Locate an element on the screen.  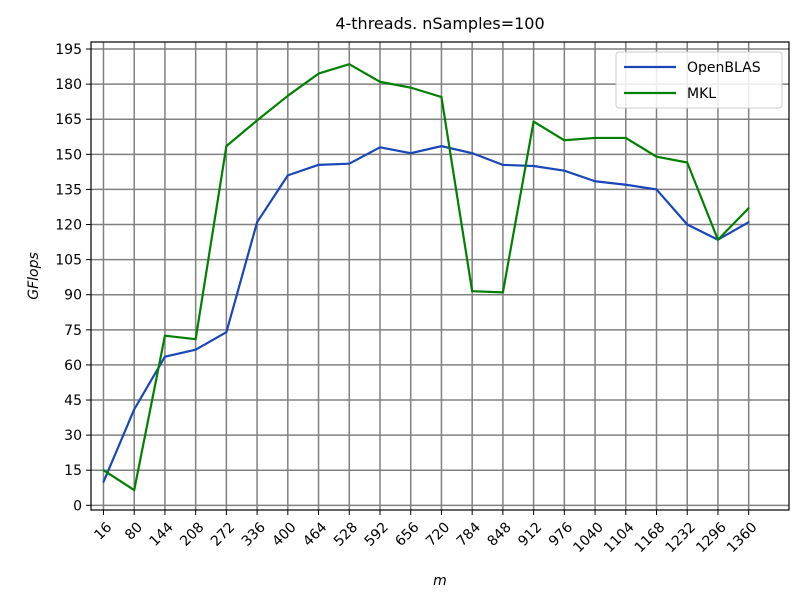
y-tick-label: 75 is located at coordinates (73, 331).